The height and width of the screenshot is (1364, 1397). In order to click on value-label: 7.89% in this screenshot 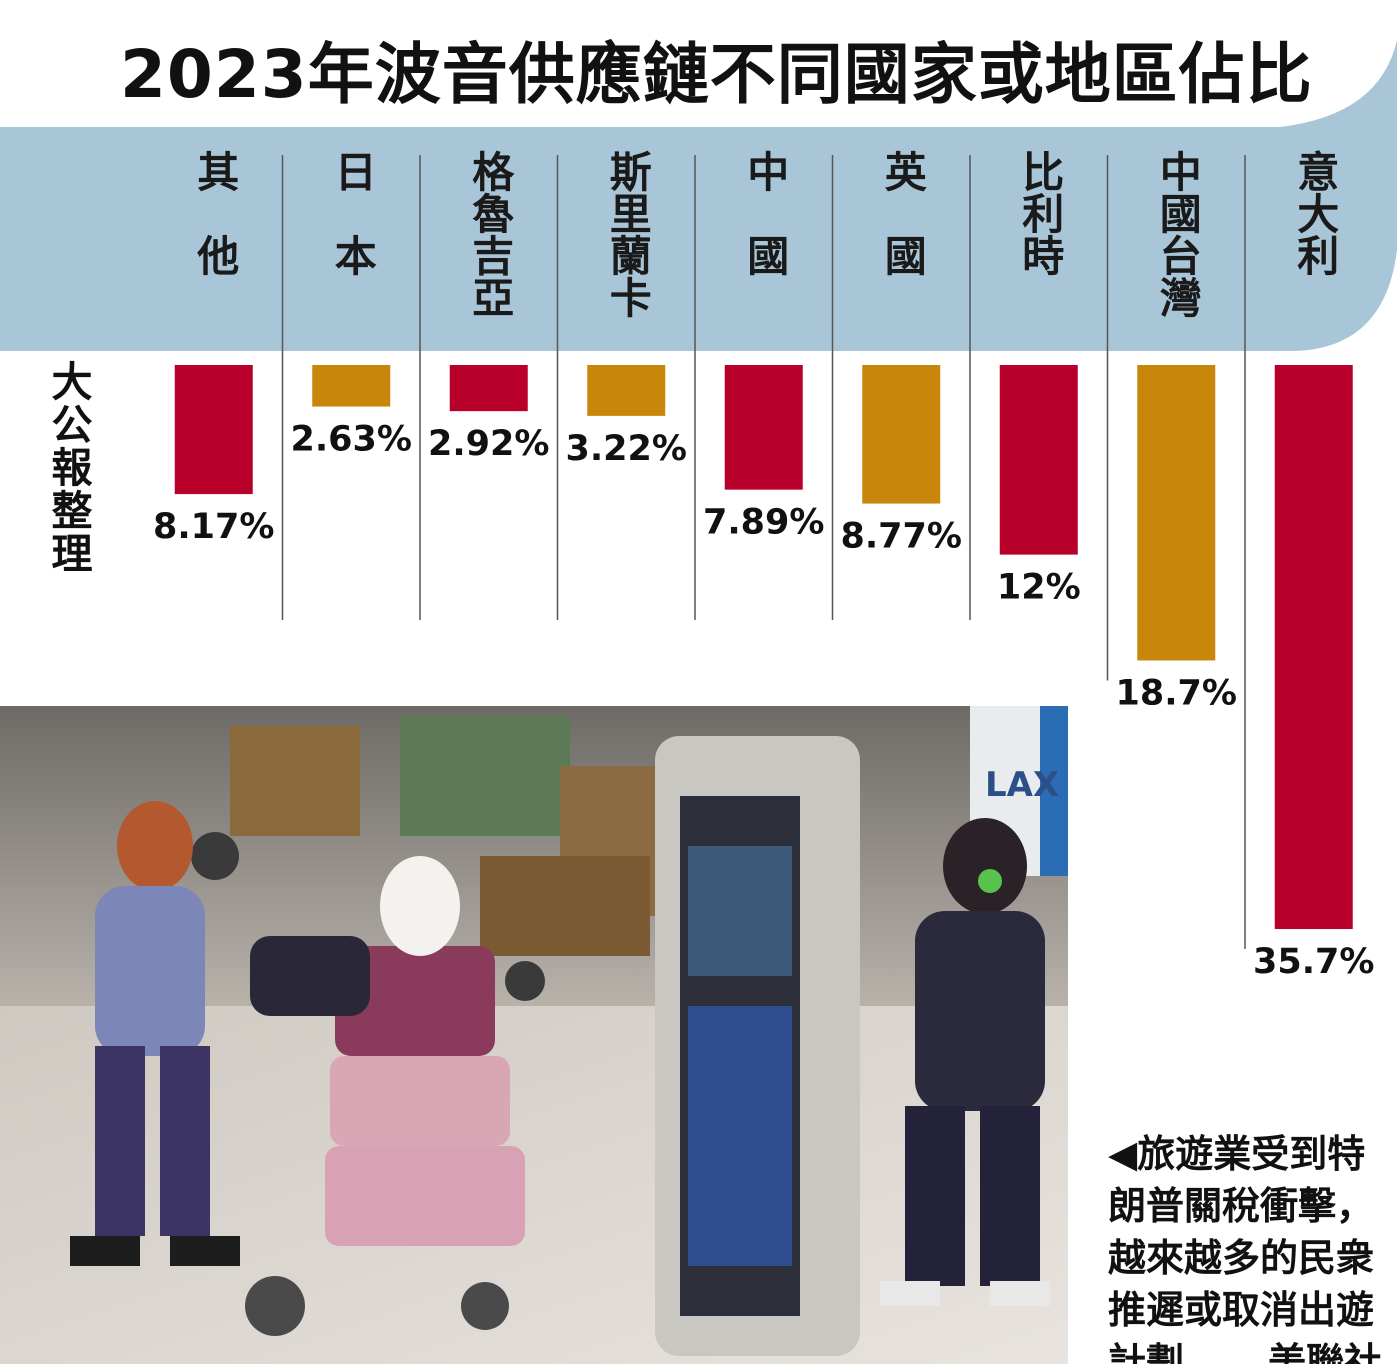, I will do `click(763, 523)`.